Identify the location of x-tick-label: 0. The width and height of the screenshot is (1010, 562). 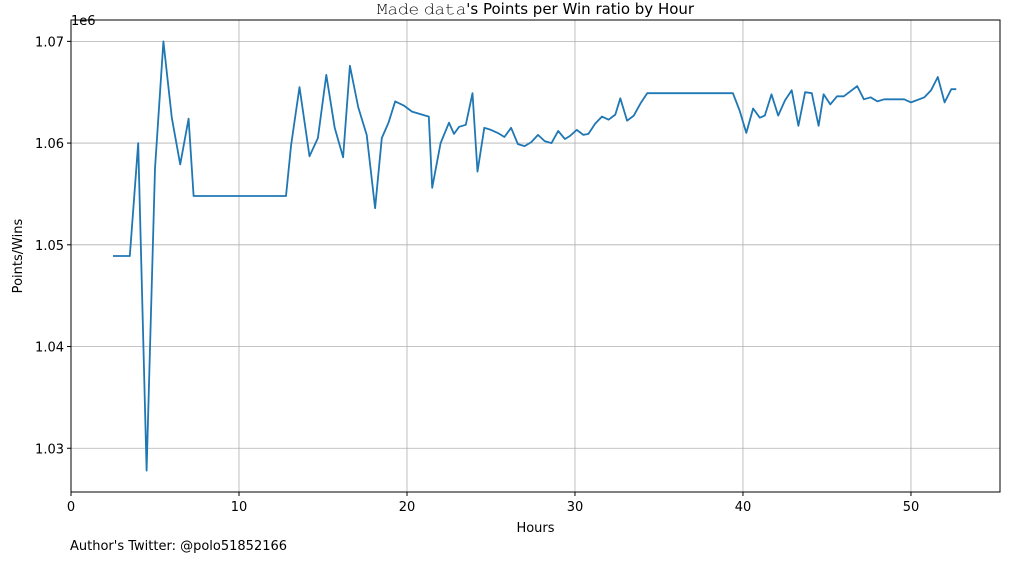
(71, 507).